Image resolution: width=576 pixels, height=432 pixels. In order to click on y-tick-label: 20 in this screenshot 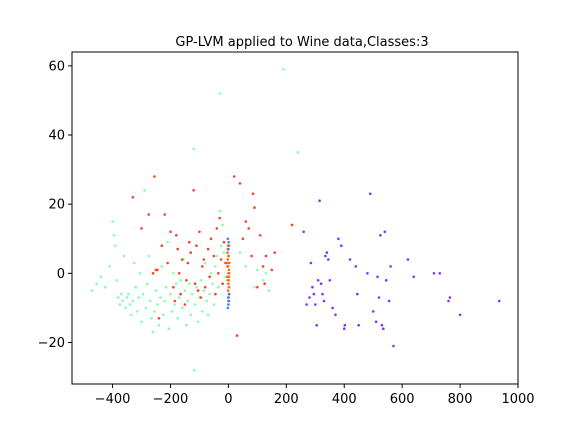, I will do `click(56, 205)`.